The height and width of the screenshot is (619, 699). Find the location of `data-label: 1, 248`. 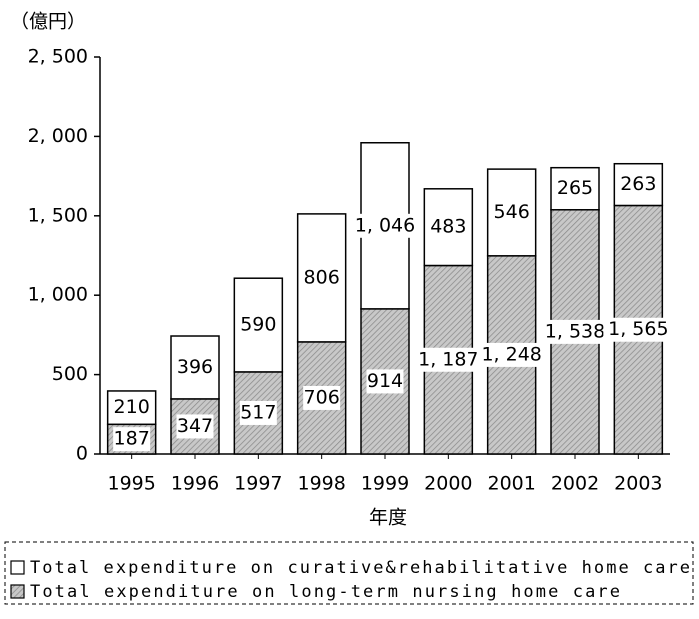

data-label: 1, 248 is located at coordinates (511, 354).